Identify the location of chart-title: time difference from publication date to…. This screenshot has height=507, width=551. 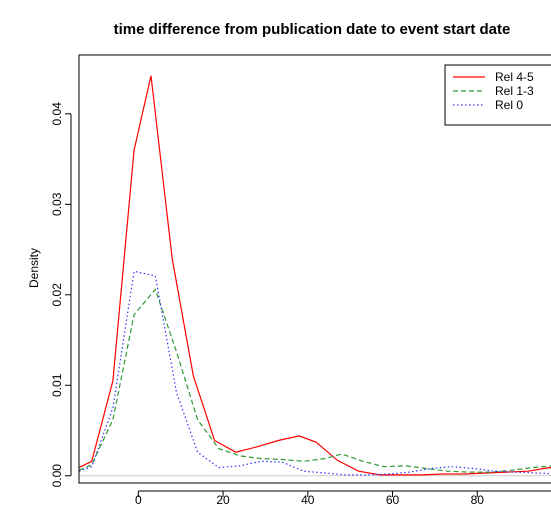
(312, 29).